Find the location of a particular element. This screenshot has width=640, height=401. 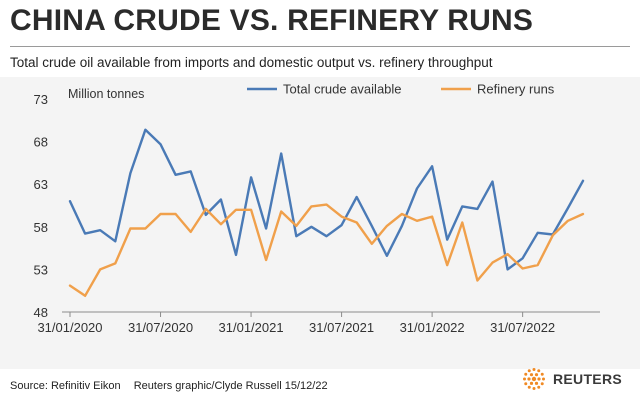

x-tick-label: 31/01/2022 is located at coordinates (432, 327).